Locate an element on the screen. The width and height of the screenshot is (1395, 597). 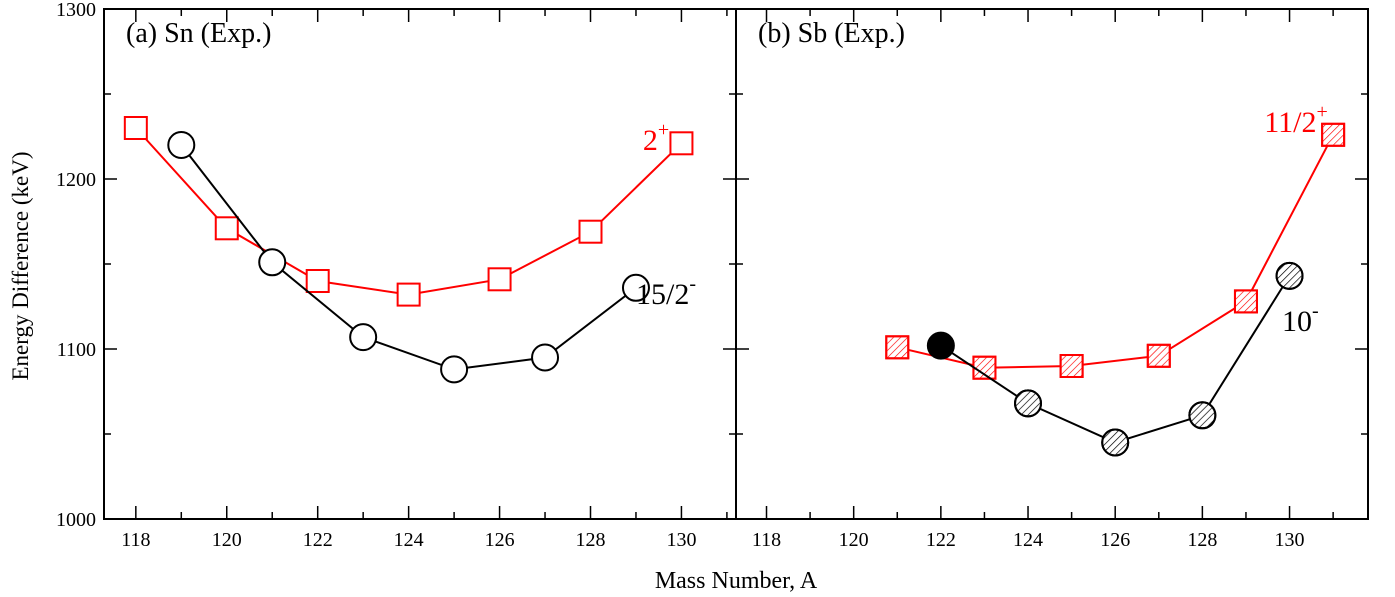
panel-title: (a) Sn (Exp.) is located at coordinates (198, 33).